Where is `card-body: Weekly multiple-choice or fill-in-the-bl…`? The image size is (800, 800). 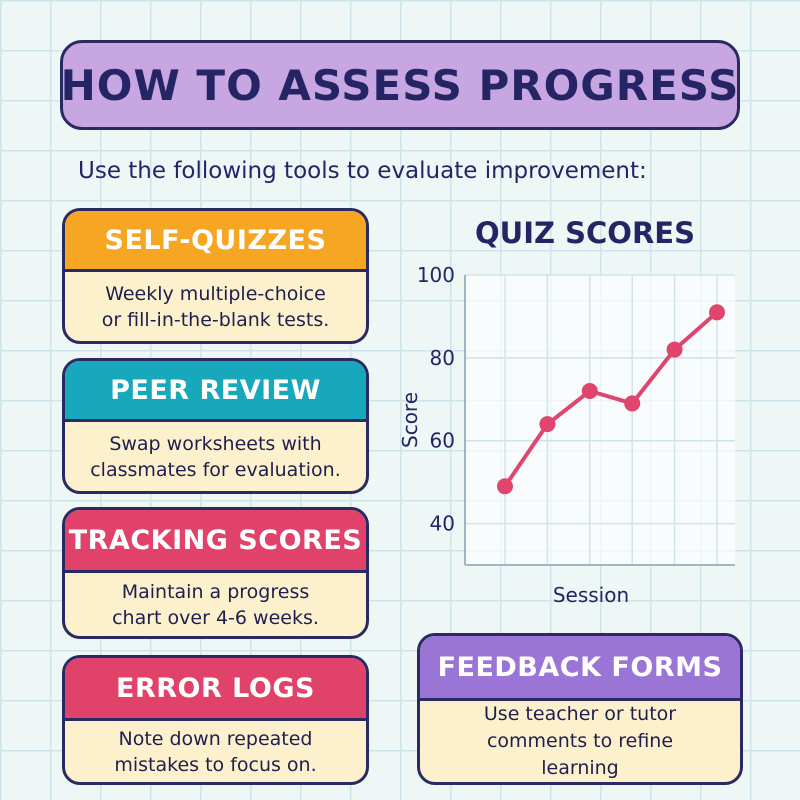 card-body: Weekly multiple-choice or fill-in-the-bl… is located at coordinates (215, 306).